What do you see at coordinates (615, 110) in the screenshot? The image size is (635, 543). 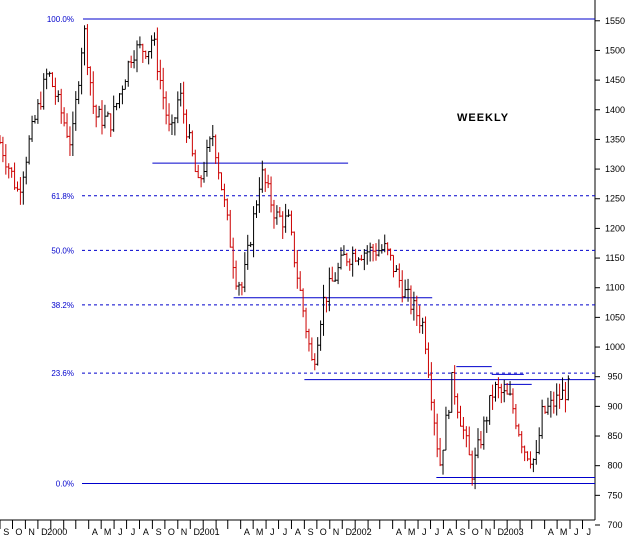 I see `y-tick-label: 1400` at bounding box center [615, 110].